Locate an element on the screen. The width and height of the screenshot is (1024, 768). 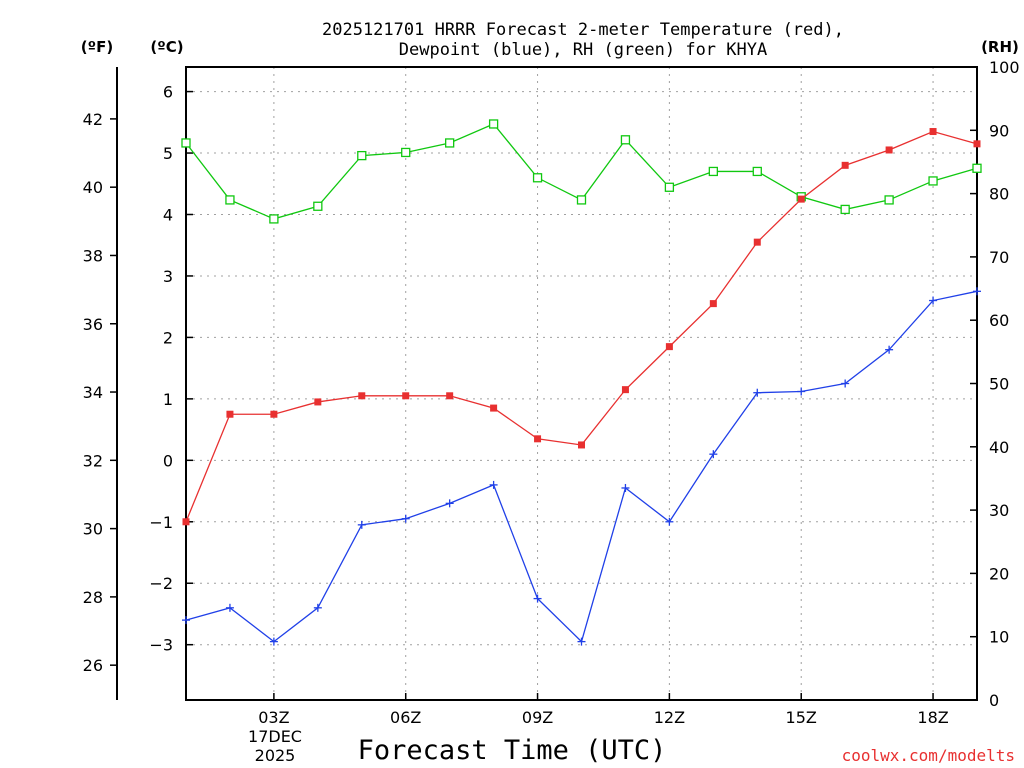
chart-subtitle: Dewpoint (blue), RH (green) for KHYA is located at coordinates (583, 50).